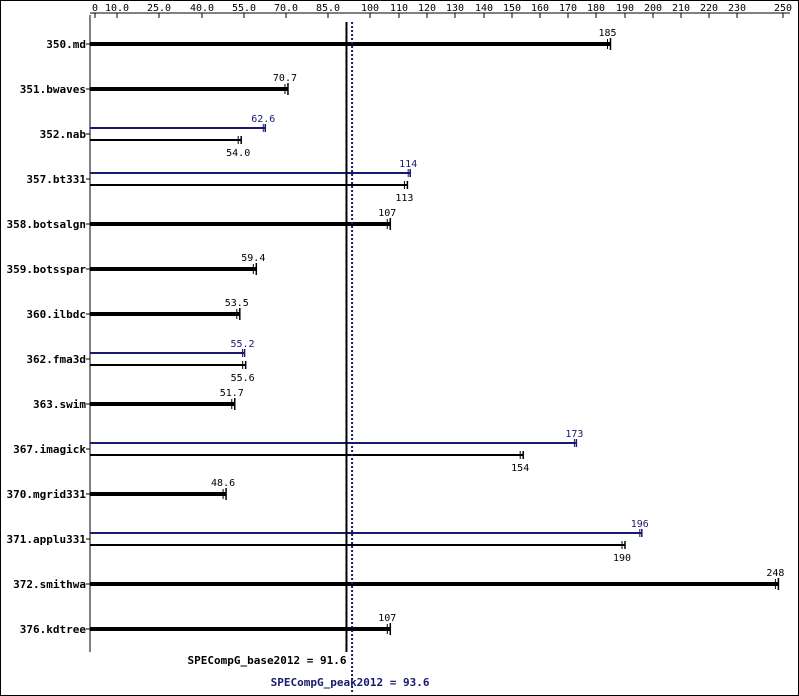  What do you see at coordinates (568, 8) in the screenshot?
I see `x-tick-label: 170` at bounding box center [568, 8].